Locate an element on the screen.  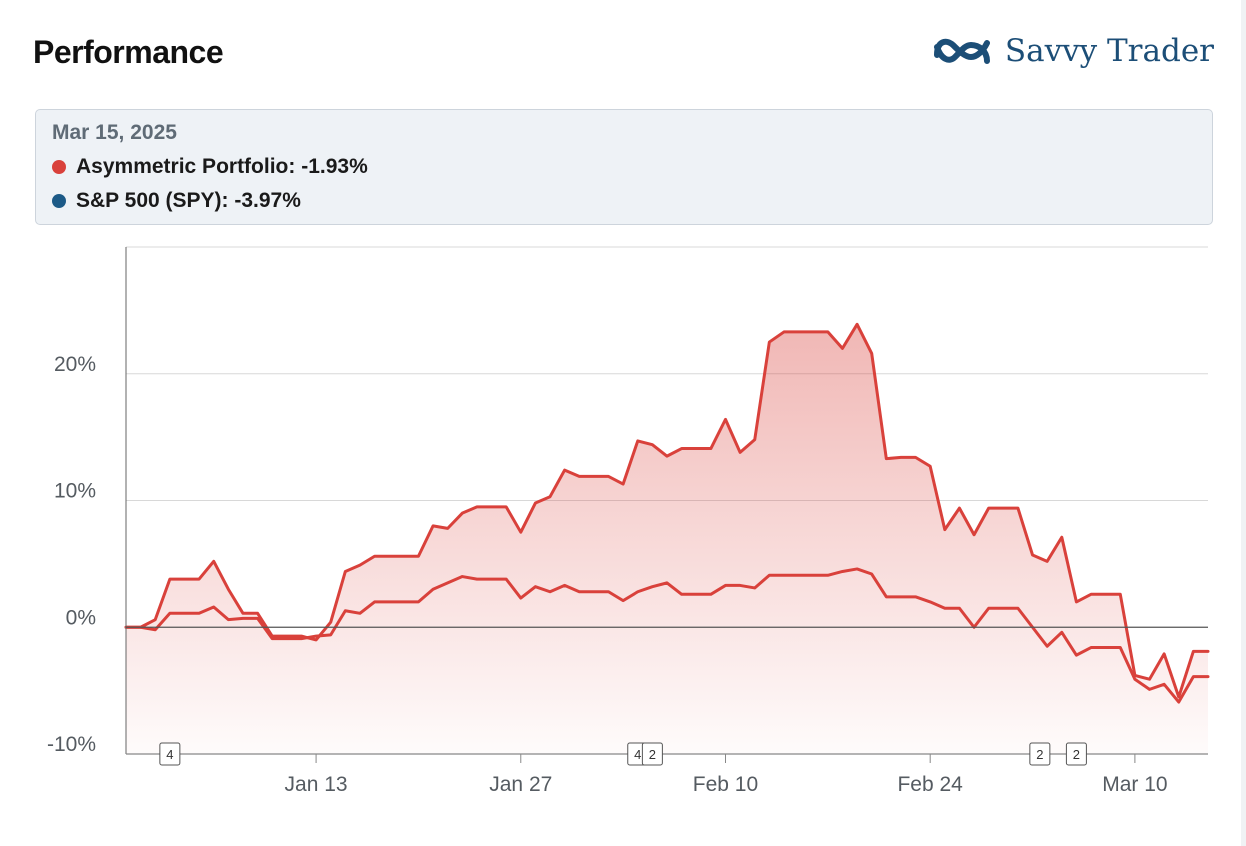
tooltip-portfolio-value: Asymmetric Portfolio: -1.93% is located at coordinates (222, 166).